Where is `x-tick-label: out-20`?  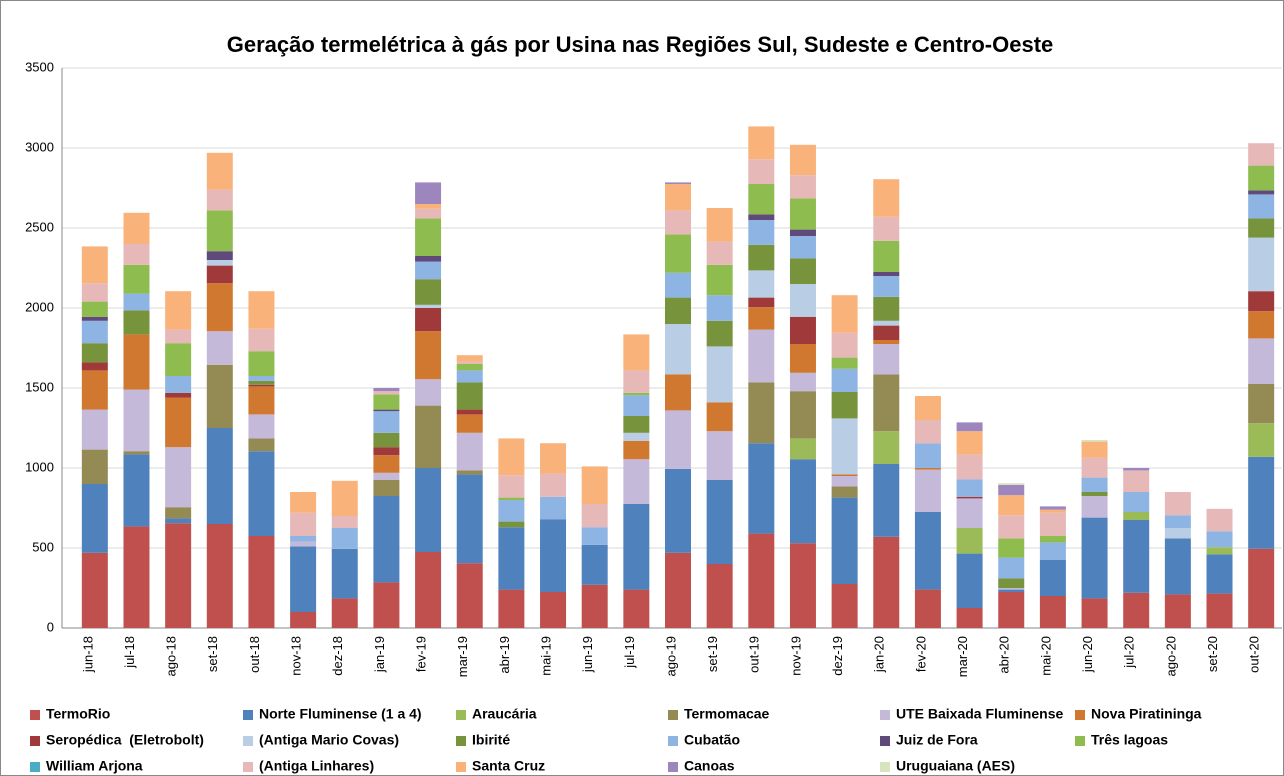
x-tick-label: out-20 is located at coordinates (1254, 654).